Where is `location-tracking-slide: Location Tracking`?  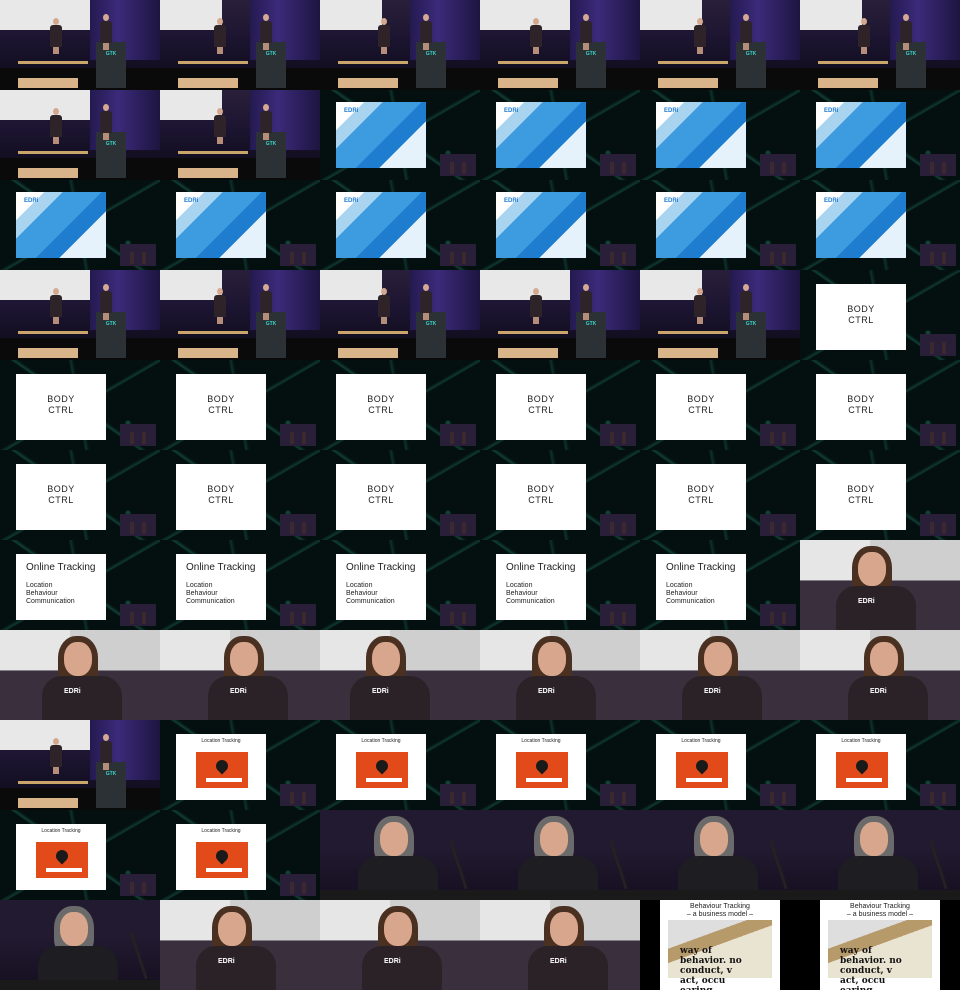 location-tracking-slide: Location Tracking is located at coordinates (61, 857).